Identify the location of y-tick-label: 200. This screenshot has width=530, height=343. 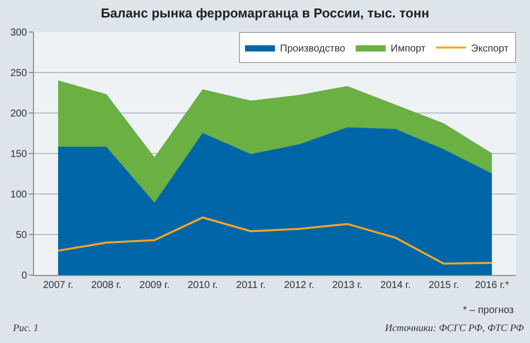
(19, 114).